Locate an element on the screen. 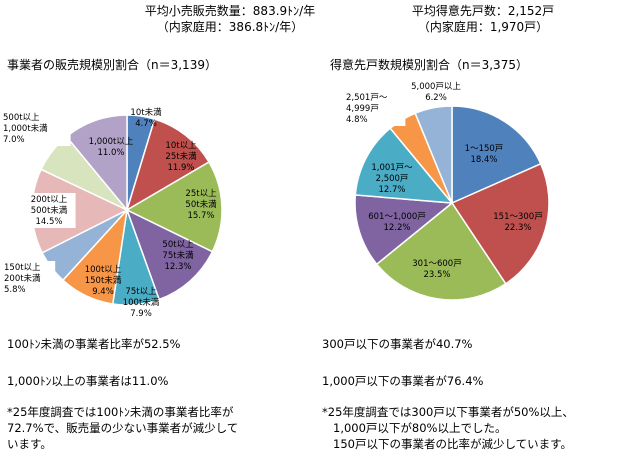 The image size is (643, 458). left-slice-value-9: 11.0% is located at coordinates (110, 153).